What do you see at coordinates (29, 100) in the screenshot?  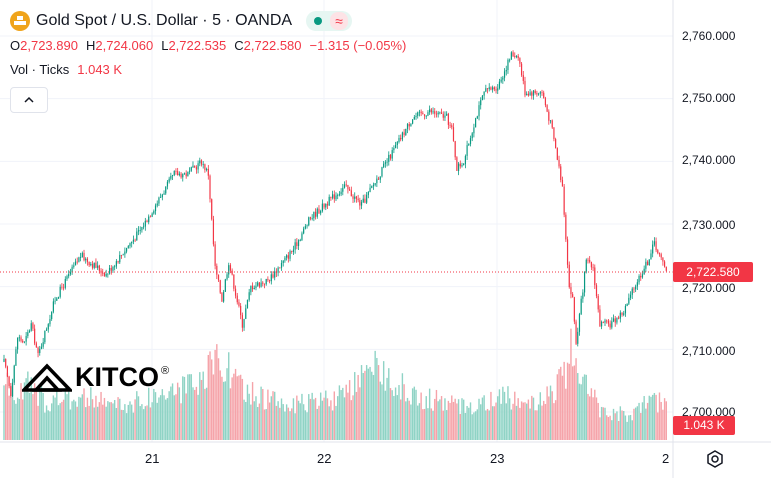 I see `collapse-legend-button` at bounding box center [29, 100].